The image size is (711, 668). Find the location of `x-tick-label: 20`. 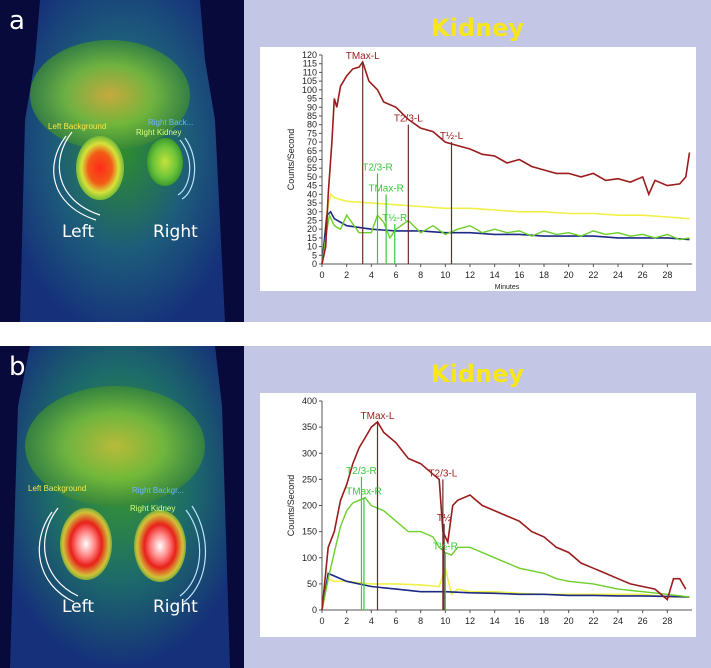

x-tick-label: 20 is located at coordinates (569, 621).